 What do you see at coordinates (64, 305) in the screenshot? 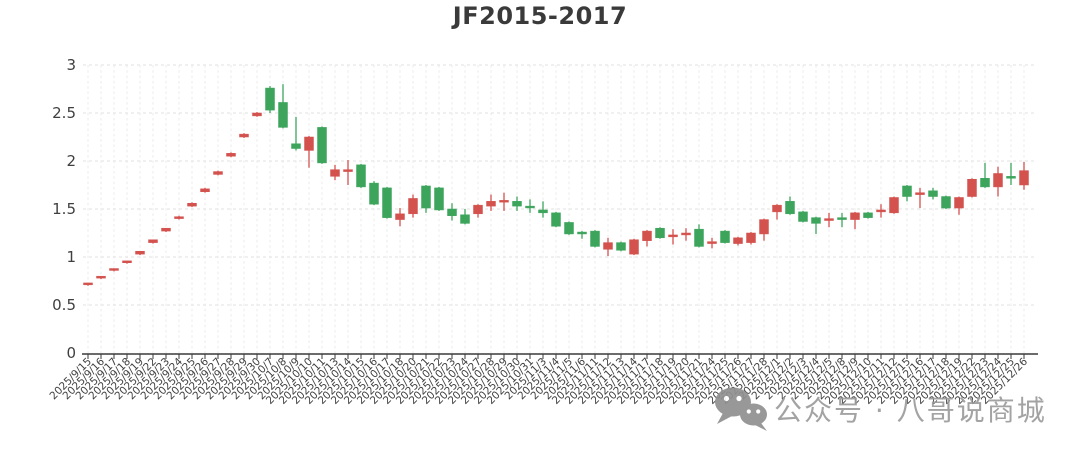
I see `y-tick-label: 0.5` at bounding box center [64, 305].